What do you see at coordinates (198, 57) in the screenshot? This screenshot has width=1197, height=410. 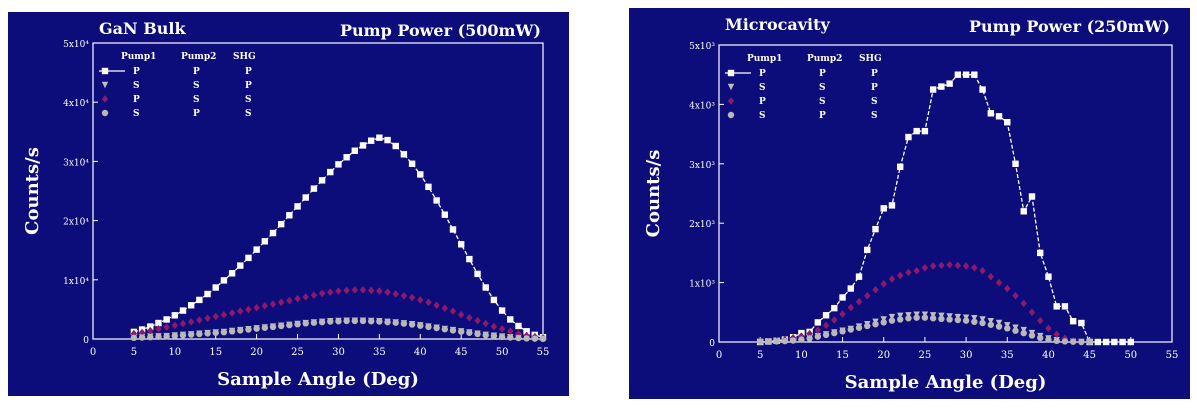 I see `legend-header: Pump2` at bounding box center [198, 57].